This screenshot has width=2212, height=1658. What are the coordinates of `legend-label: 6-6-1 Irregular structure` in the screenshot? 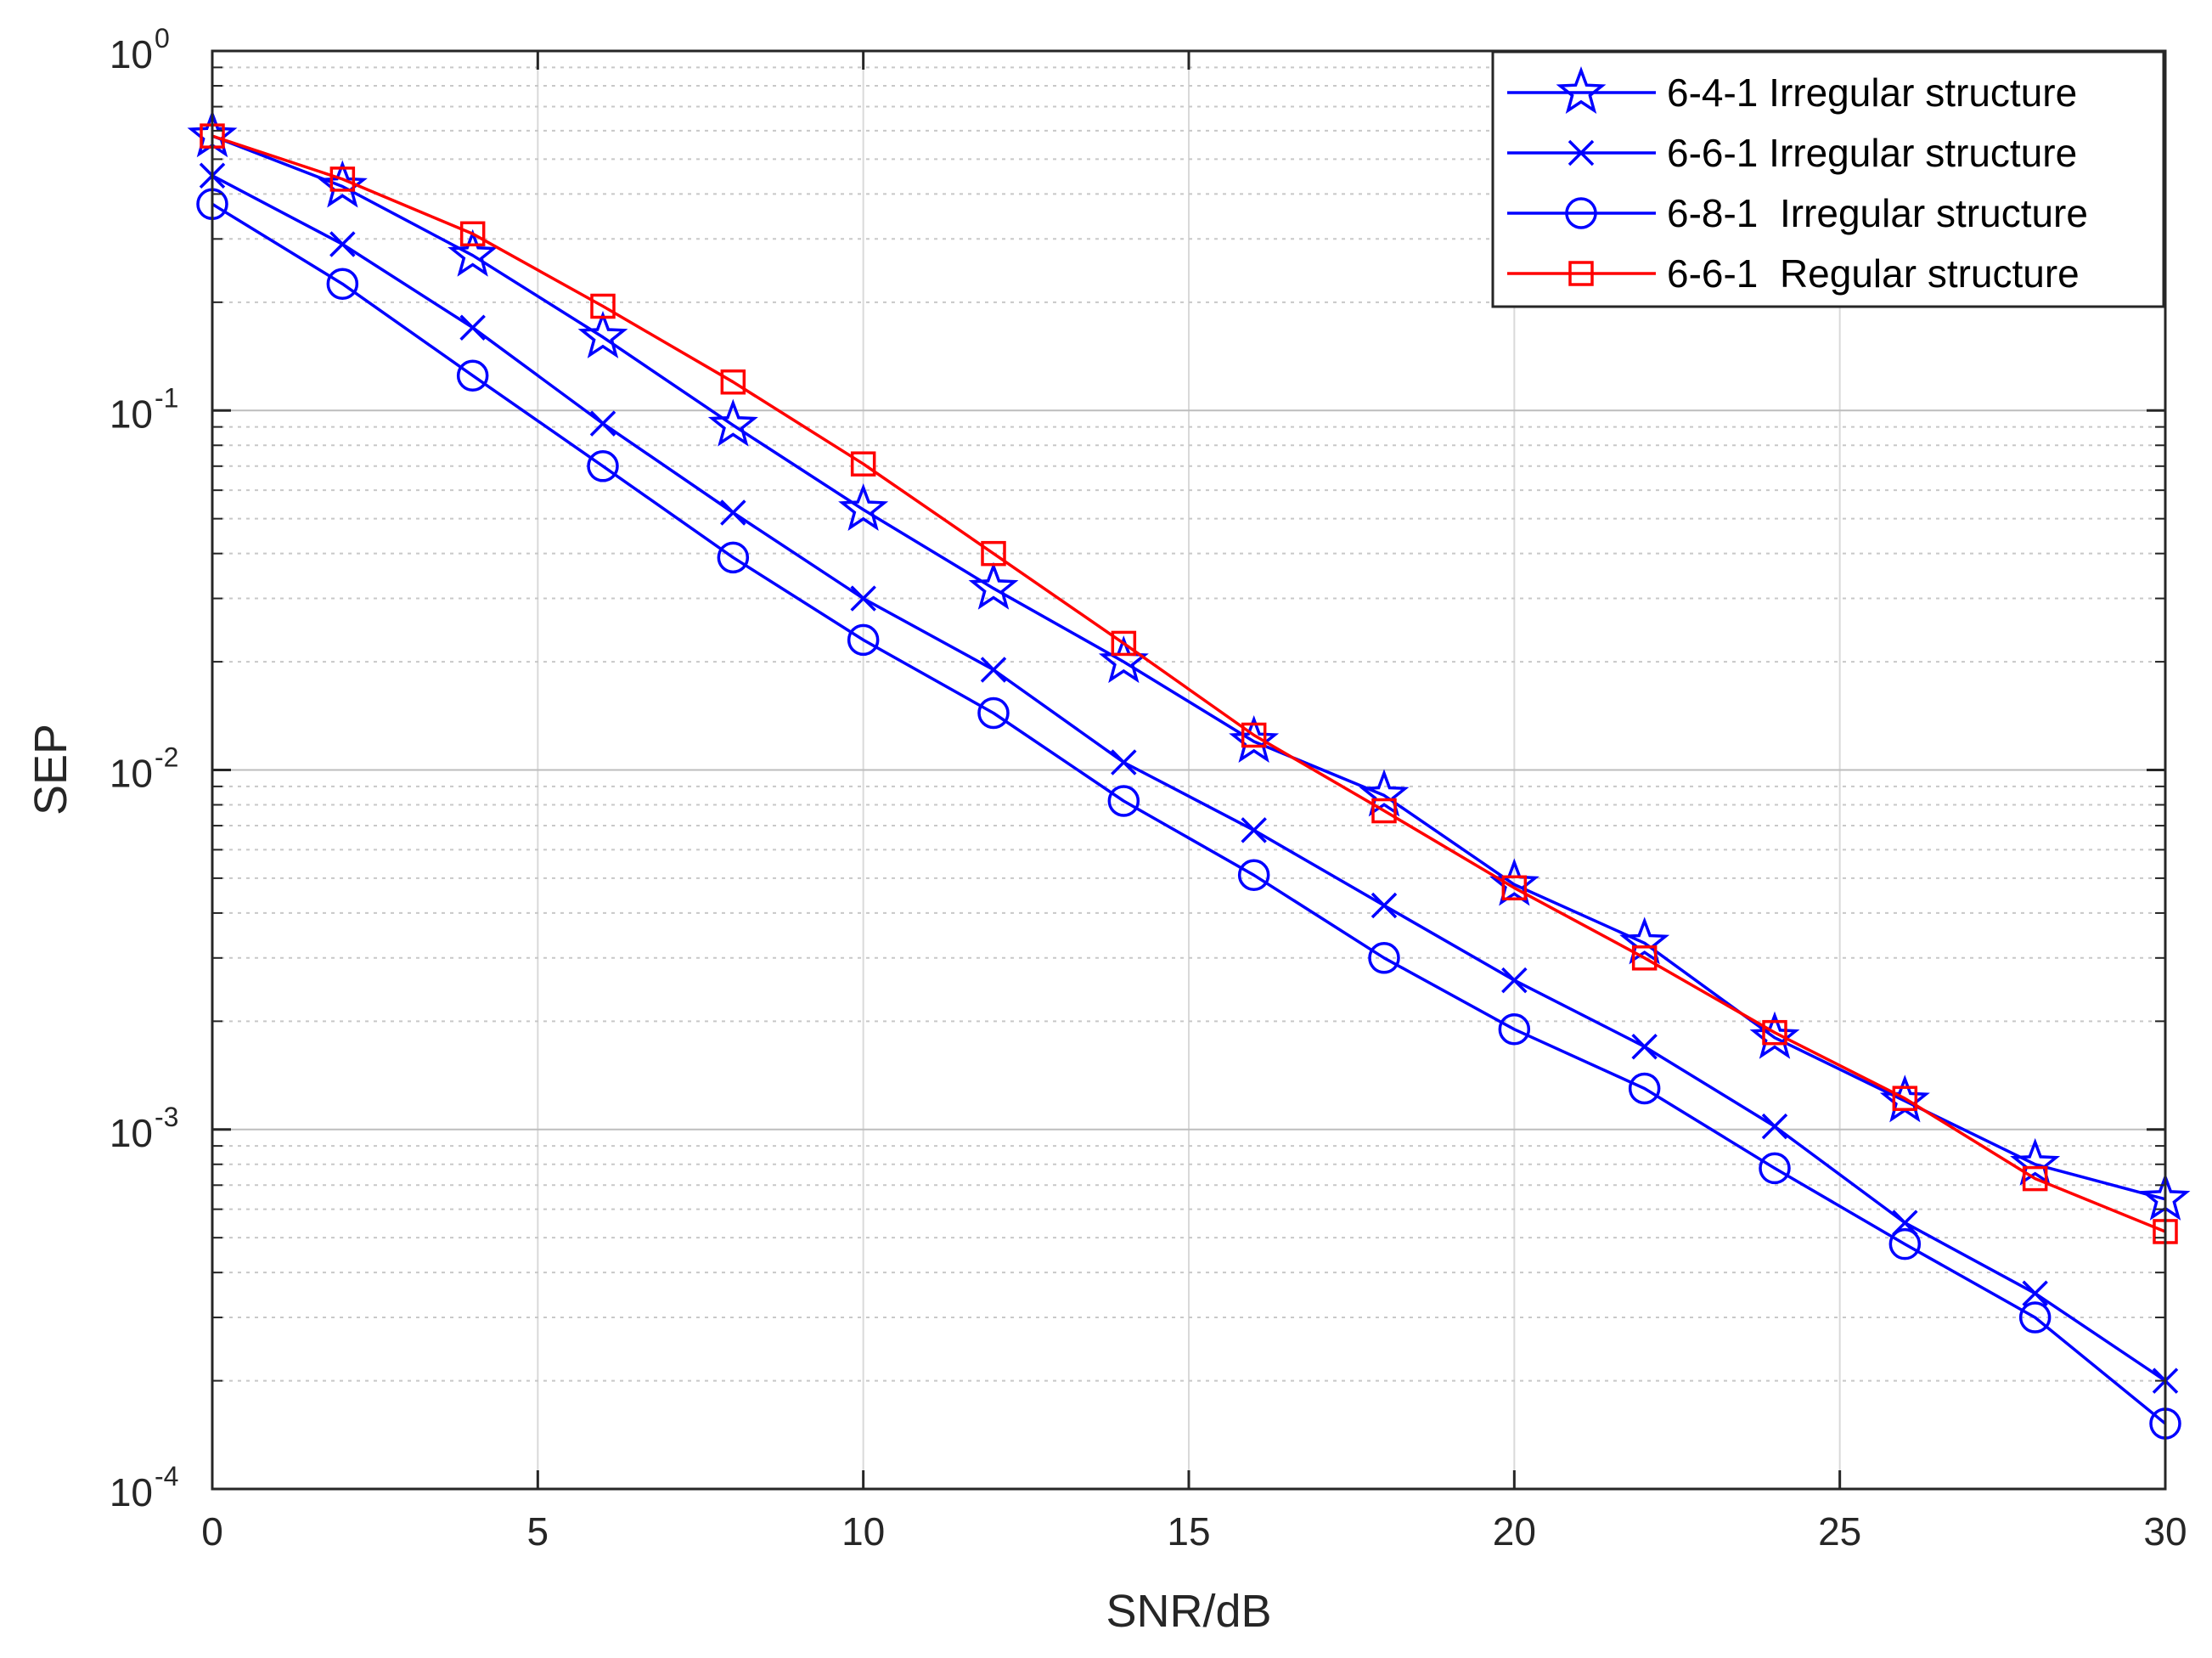 It's located at (1872, 153).